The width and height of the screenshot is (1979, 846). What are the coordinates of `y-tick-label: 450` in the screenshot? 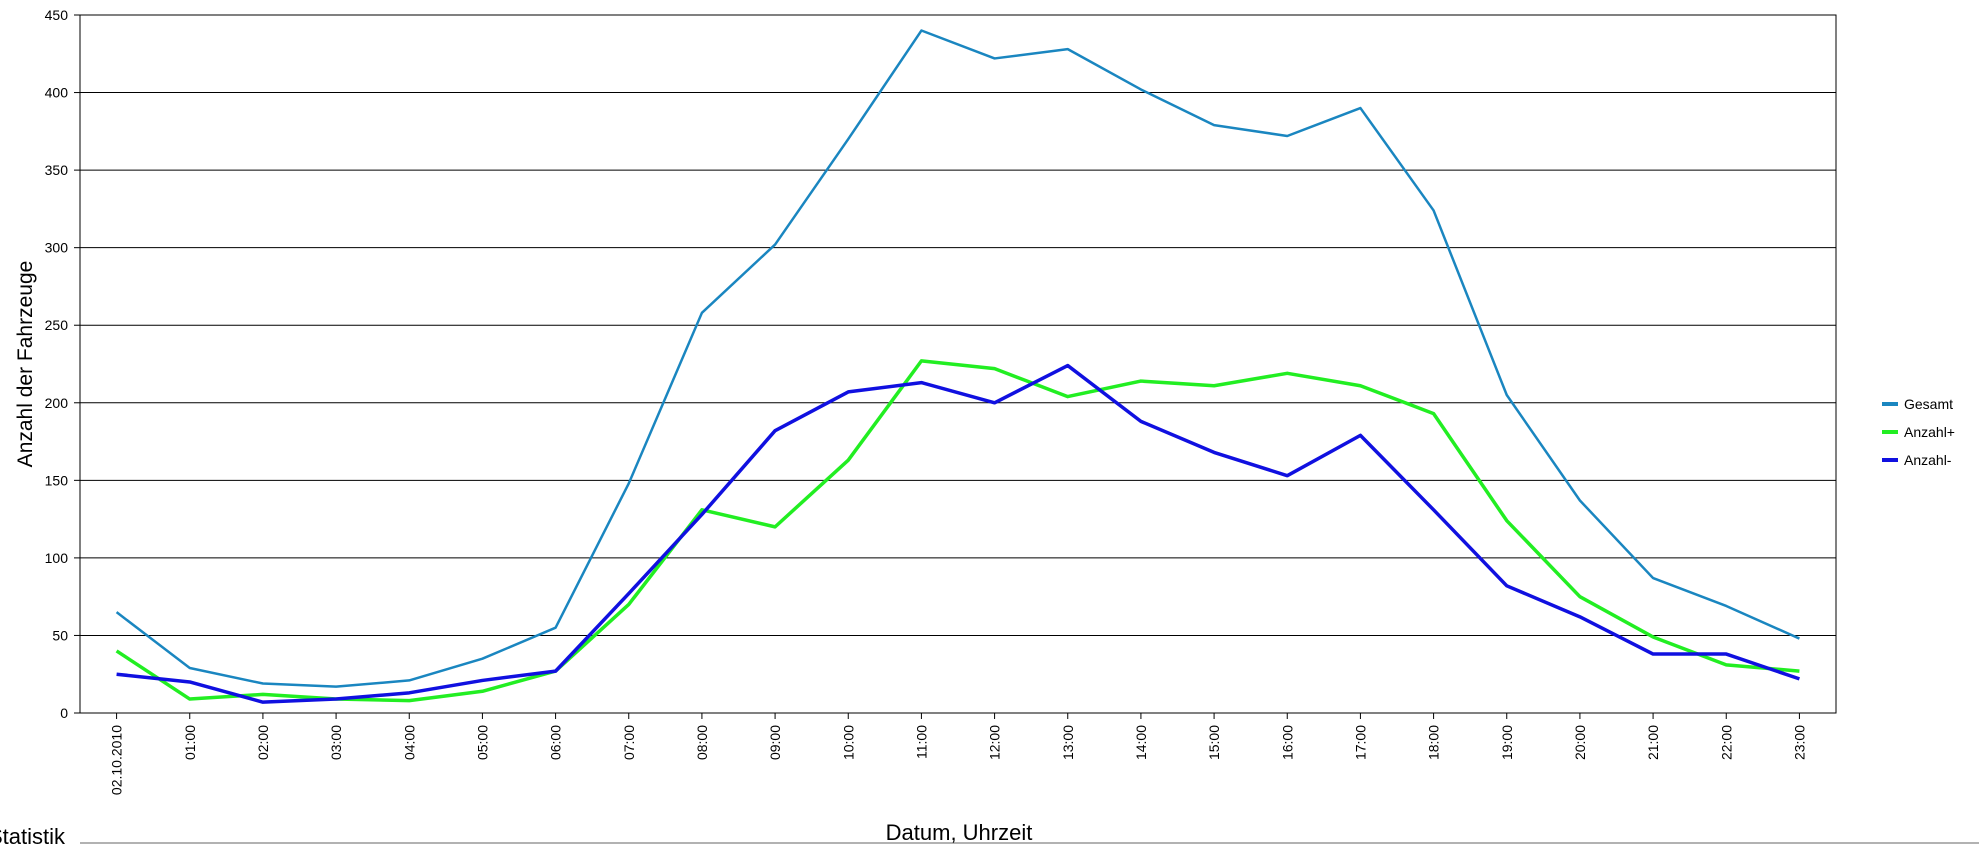 It's located at (57, 15).